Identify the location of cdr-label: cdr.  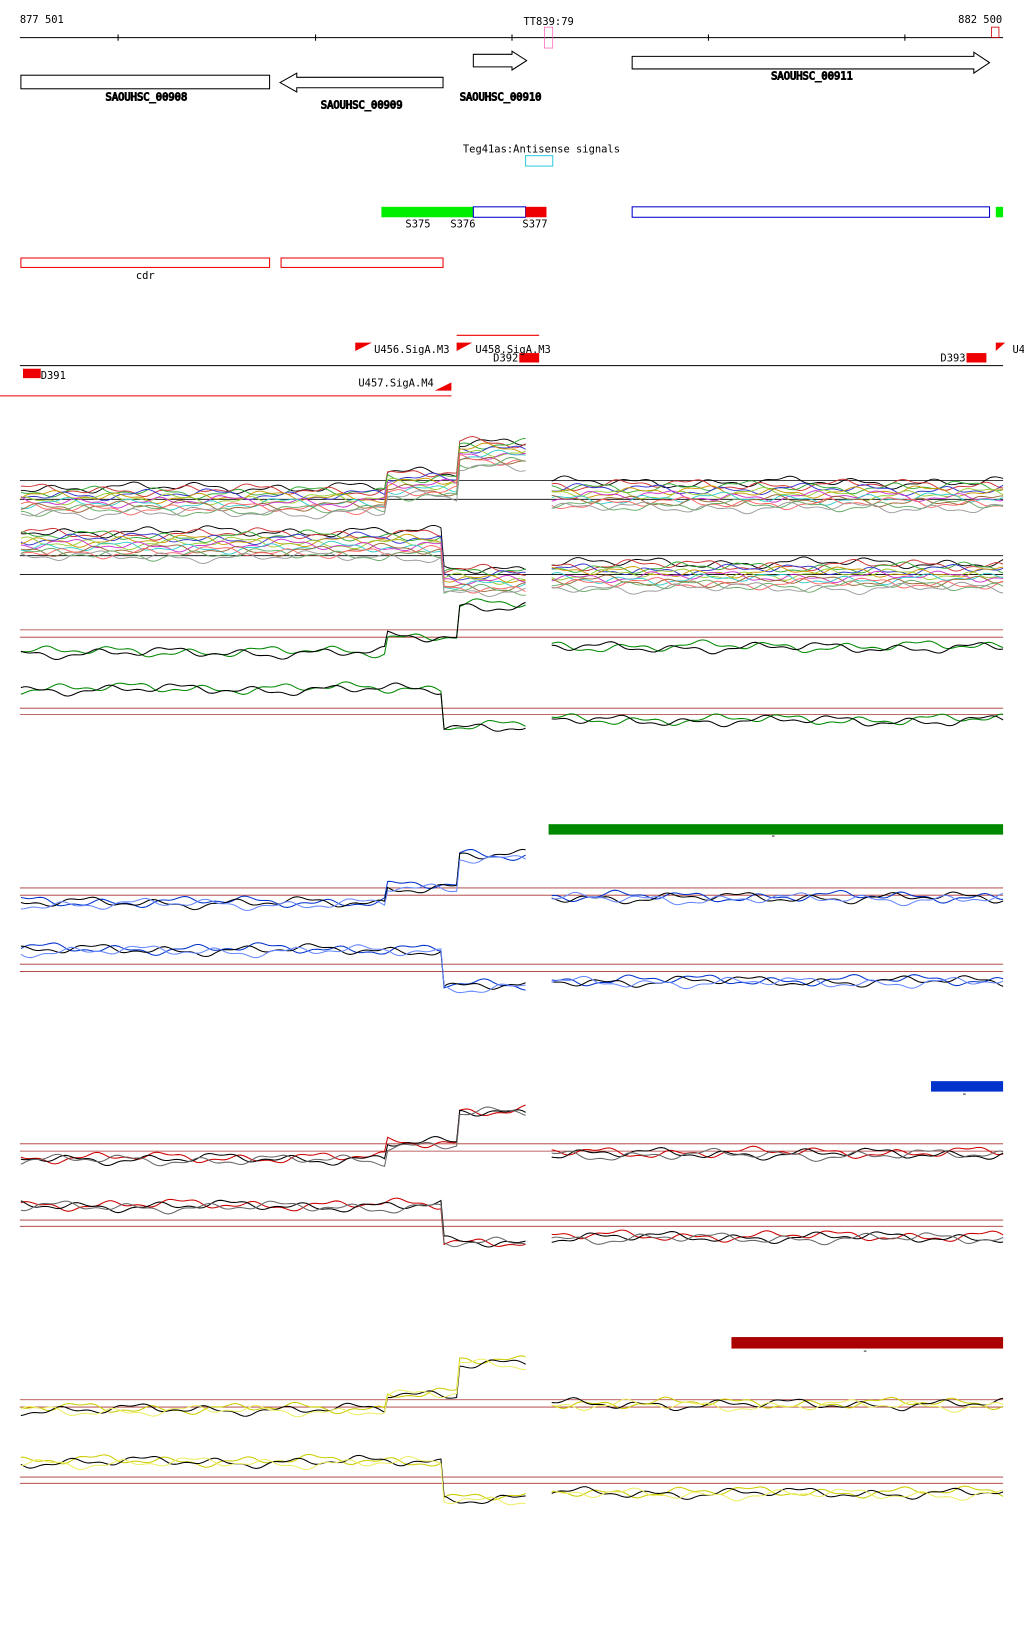
(145, 276).